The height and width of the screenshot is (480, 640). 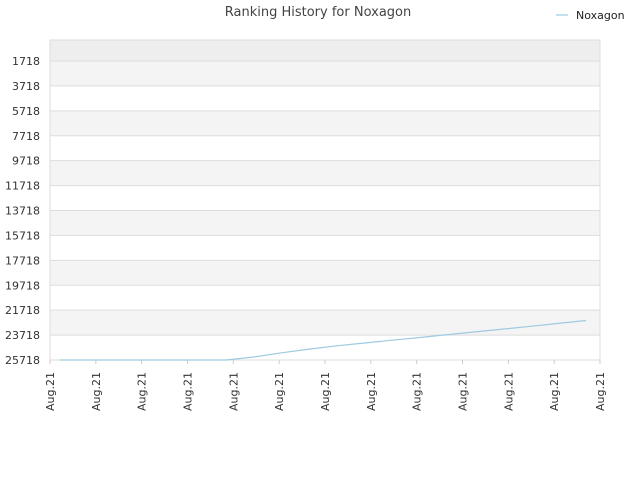 I want to click on y-tick-label: 19718, so click(x=22, y=285).